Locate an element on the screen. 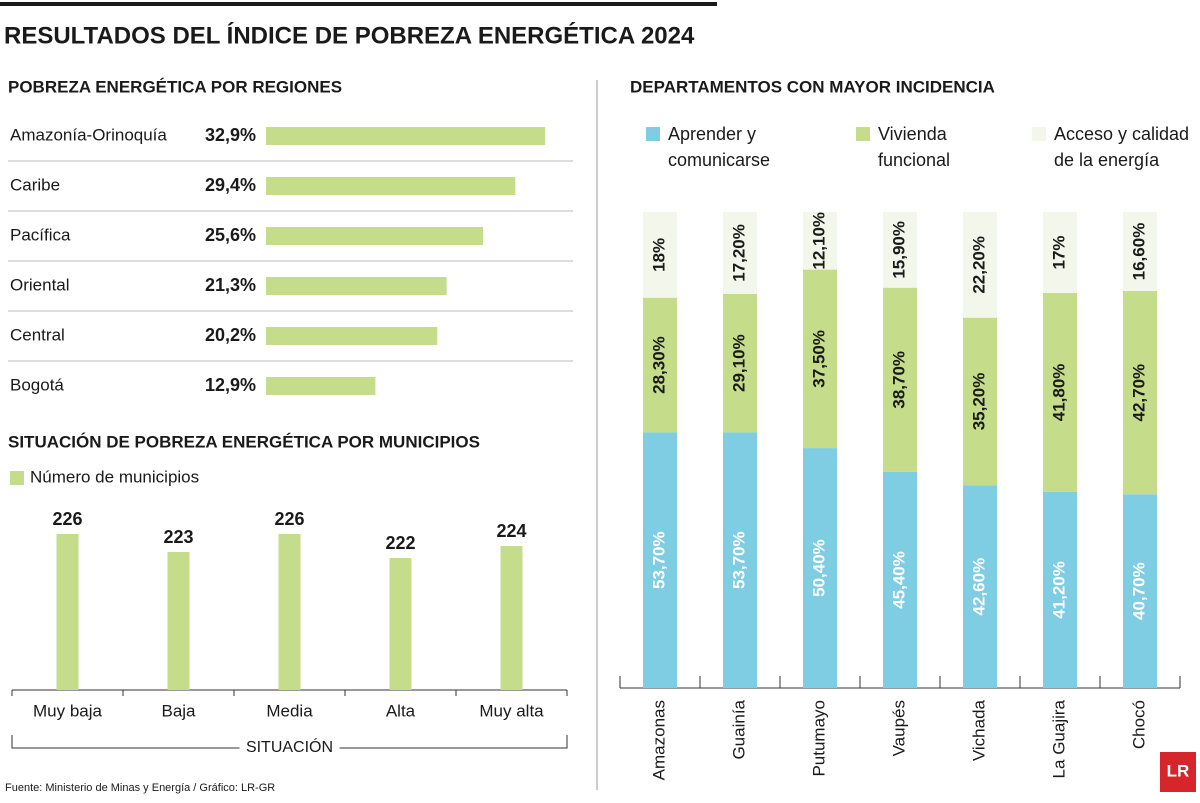  value-label: 15,90% is located at coordinates (898, 250).